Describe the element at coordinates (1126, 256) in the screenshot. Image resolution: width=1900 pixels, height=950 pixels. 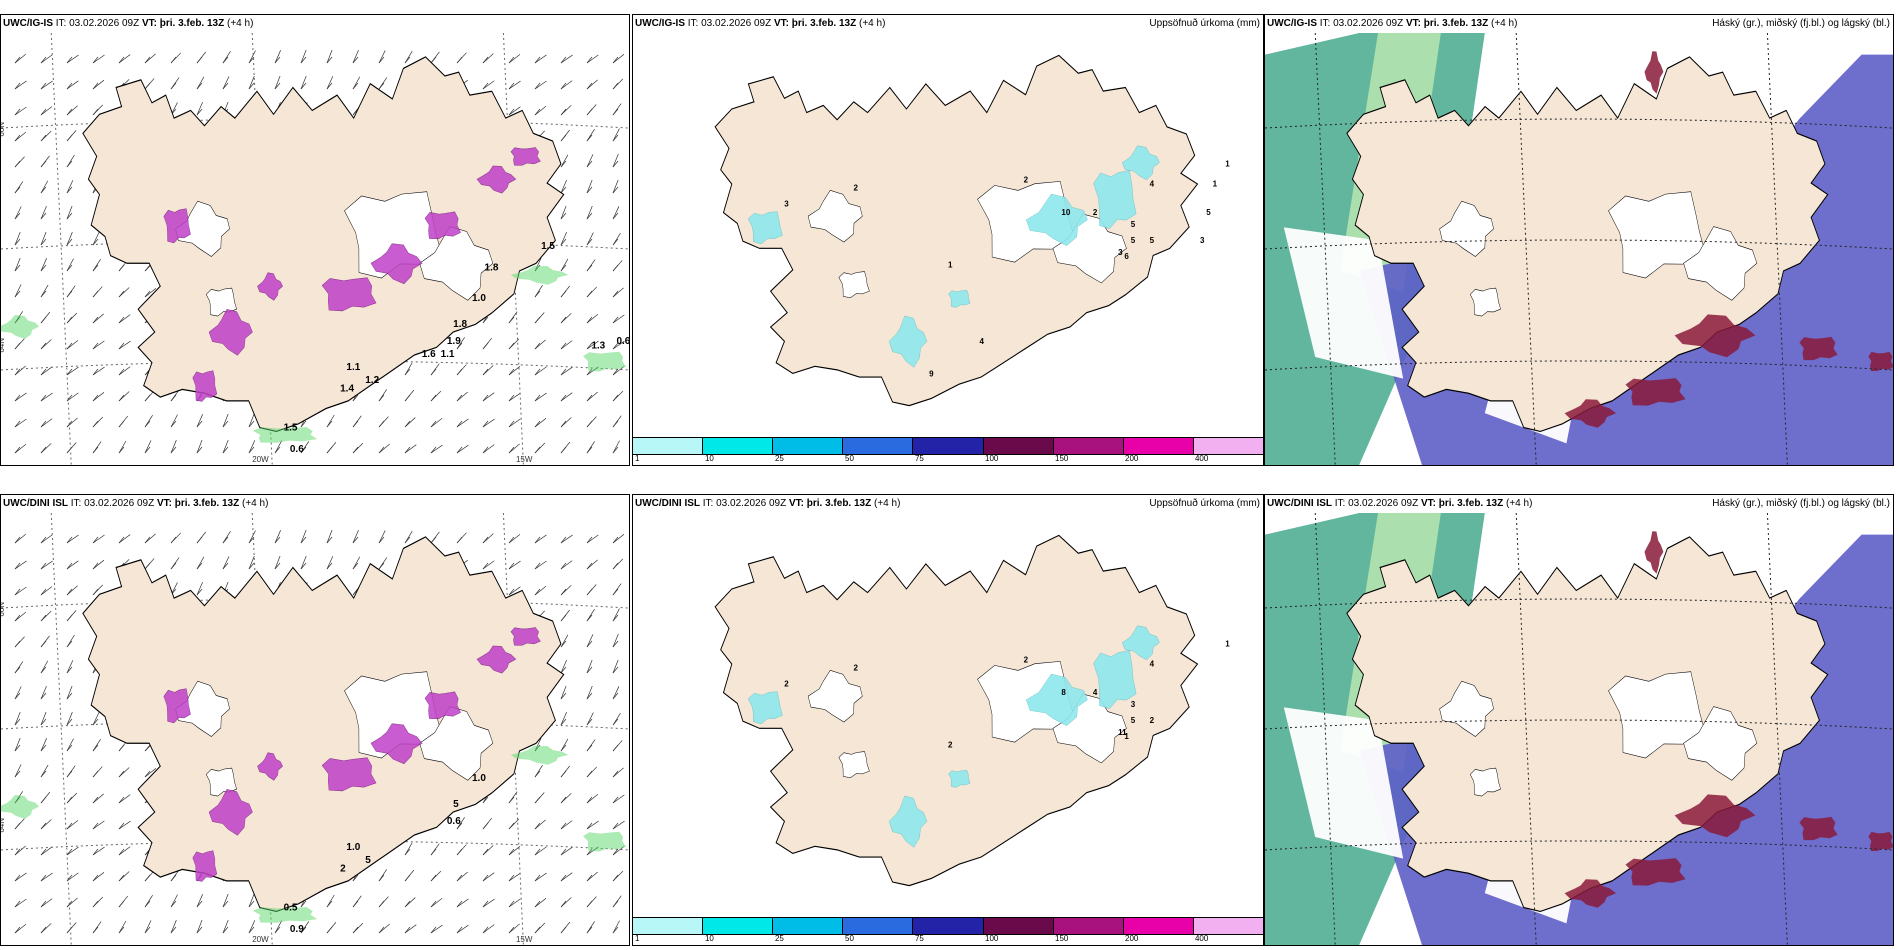
I see `value-label: 6` at that location.